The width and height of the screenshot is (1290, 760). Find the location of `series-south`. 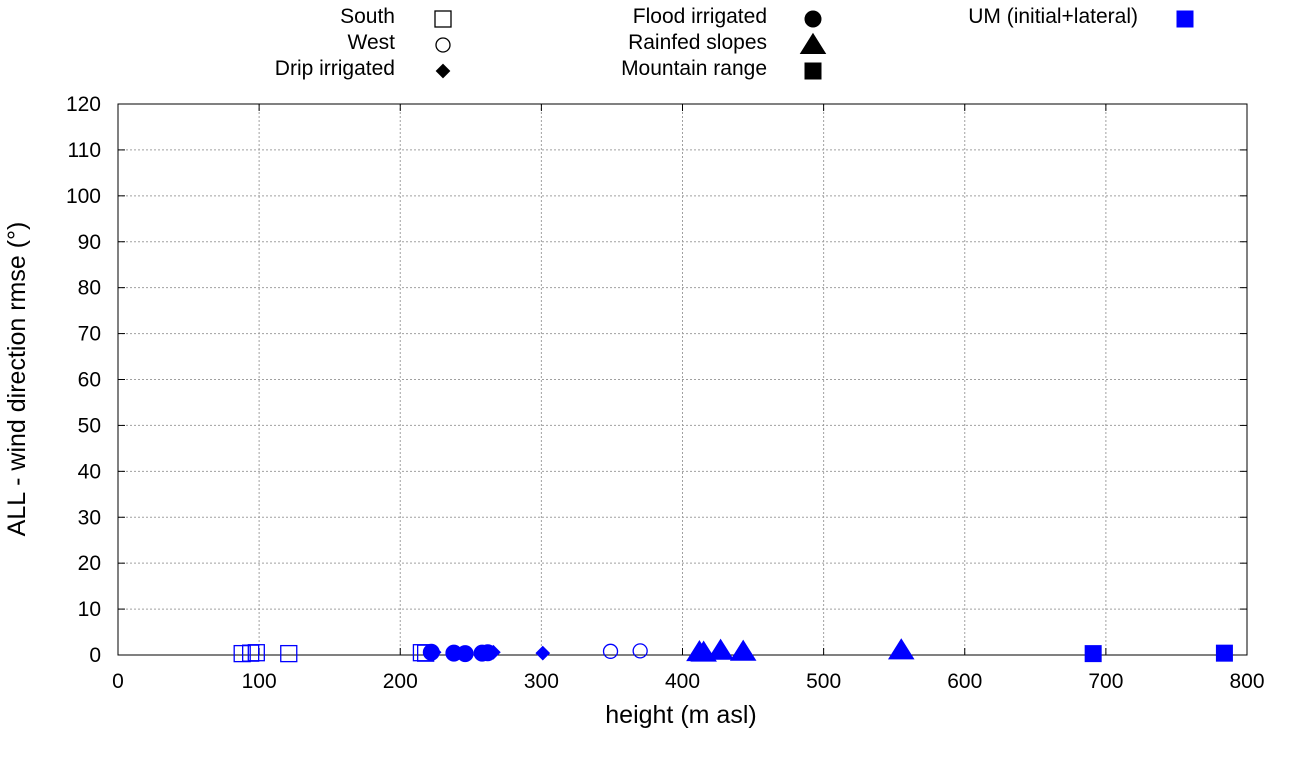

series-south is located at coordinates (334, 653).